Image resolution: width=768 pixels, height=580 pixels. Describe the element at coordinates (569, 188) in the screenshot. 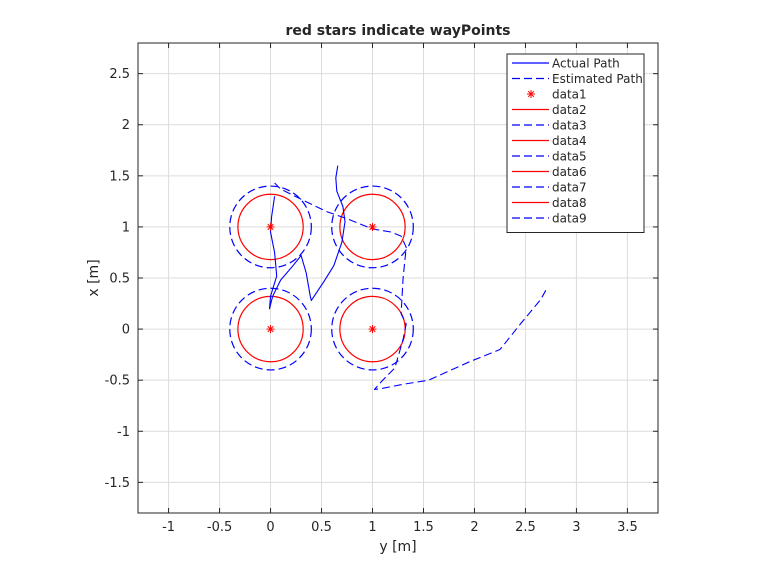

I see `legend-label: data7` at that location.